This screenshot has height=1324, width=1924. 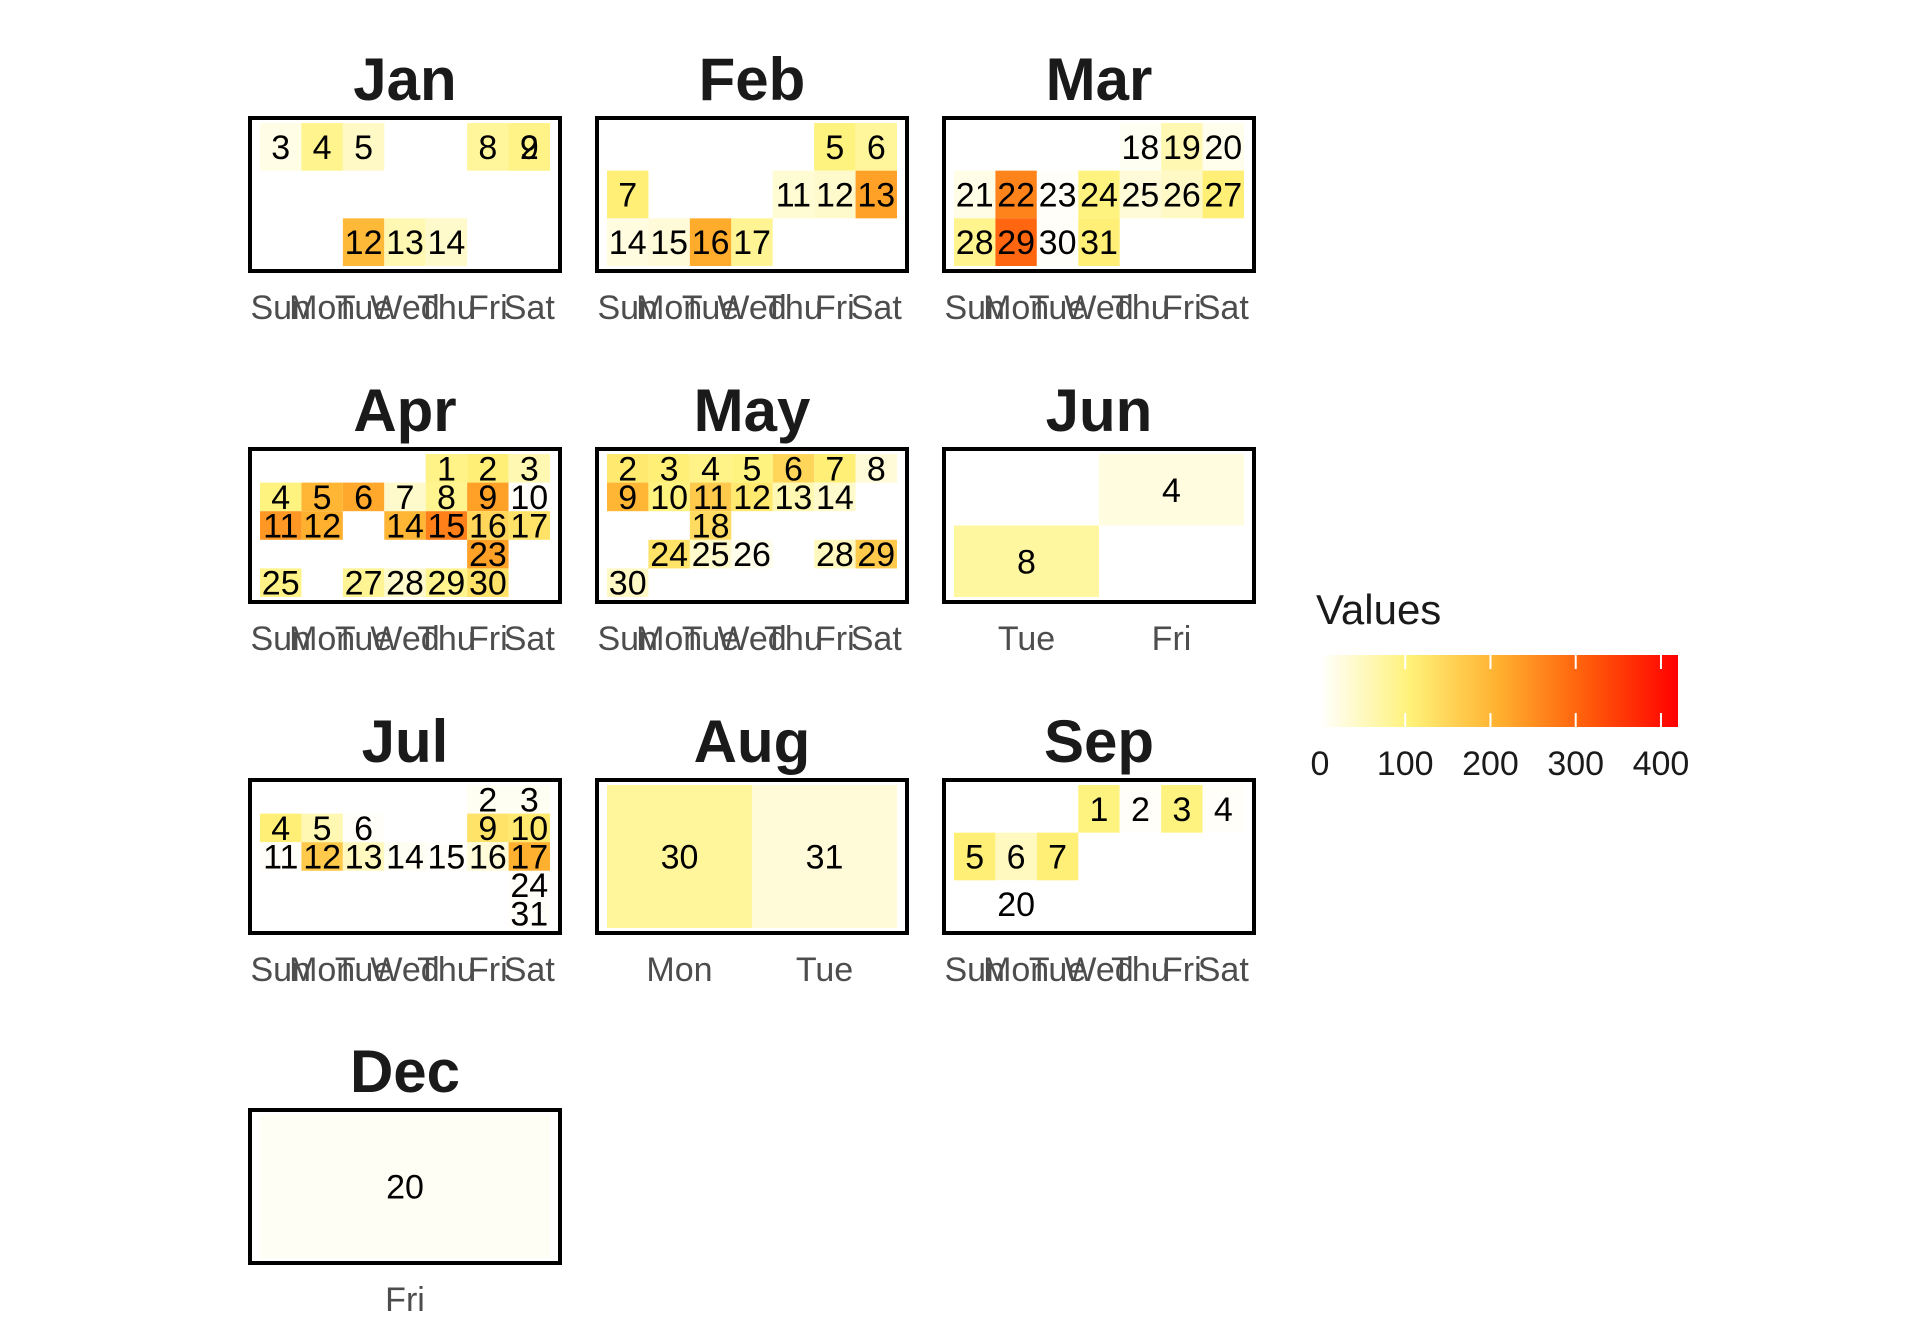 What do you see at coordinates (1500, 719) in the screenshot?
I see `legend-ticks: 0 100 200 300 400` at bounding box center [1500, 719].